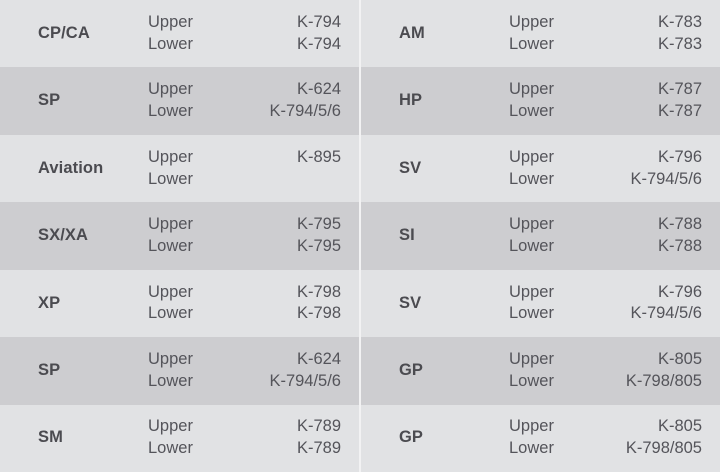  I want to click on table-row: SX/XA Upper Lower K-795 K-795, so click(179, 236).